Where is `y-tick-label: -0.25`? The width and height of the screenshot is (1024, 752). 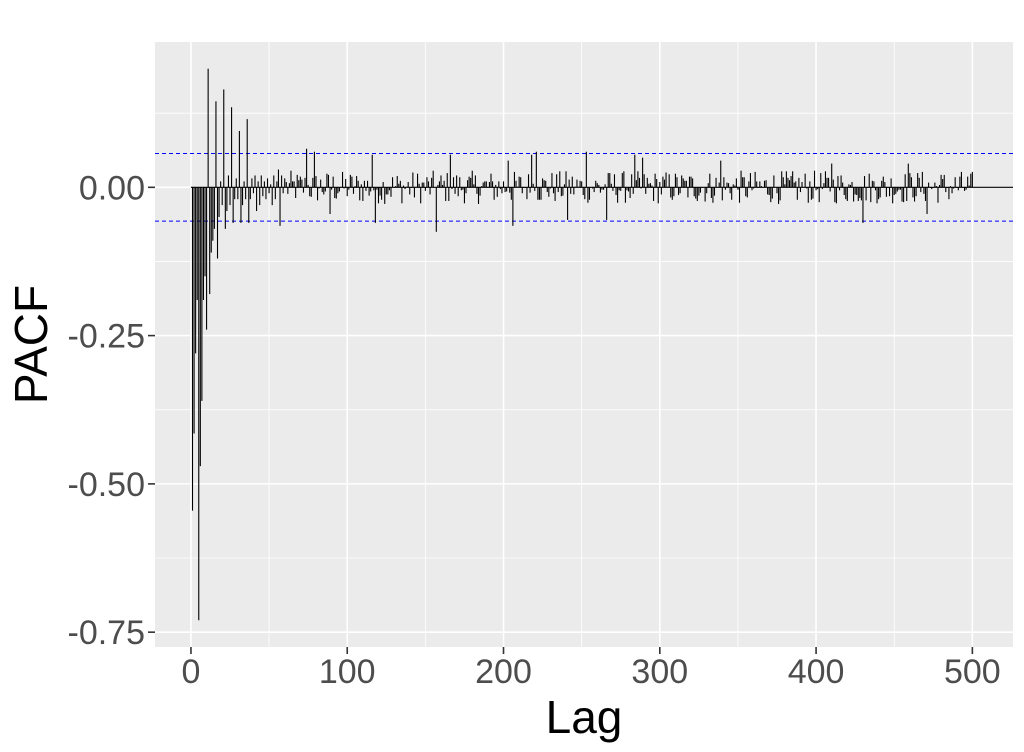
y-tick-label: -0.25 is located at coordinates (107, 337).